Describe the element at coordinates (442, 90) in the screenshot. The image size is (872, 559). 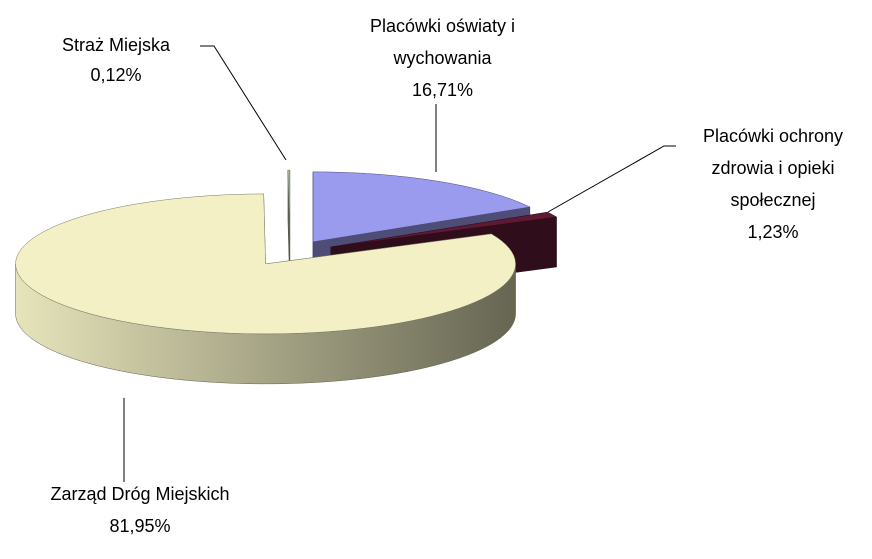
I see `value-label: 16,71%` at that location.